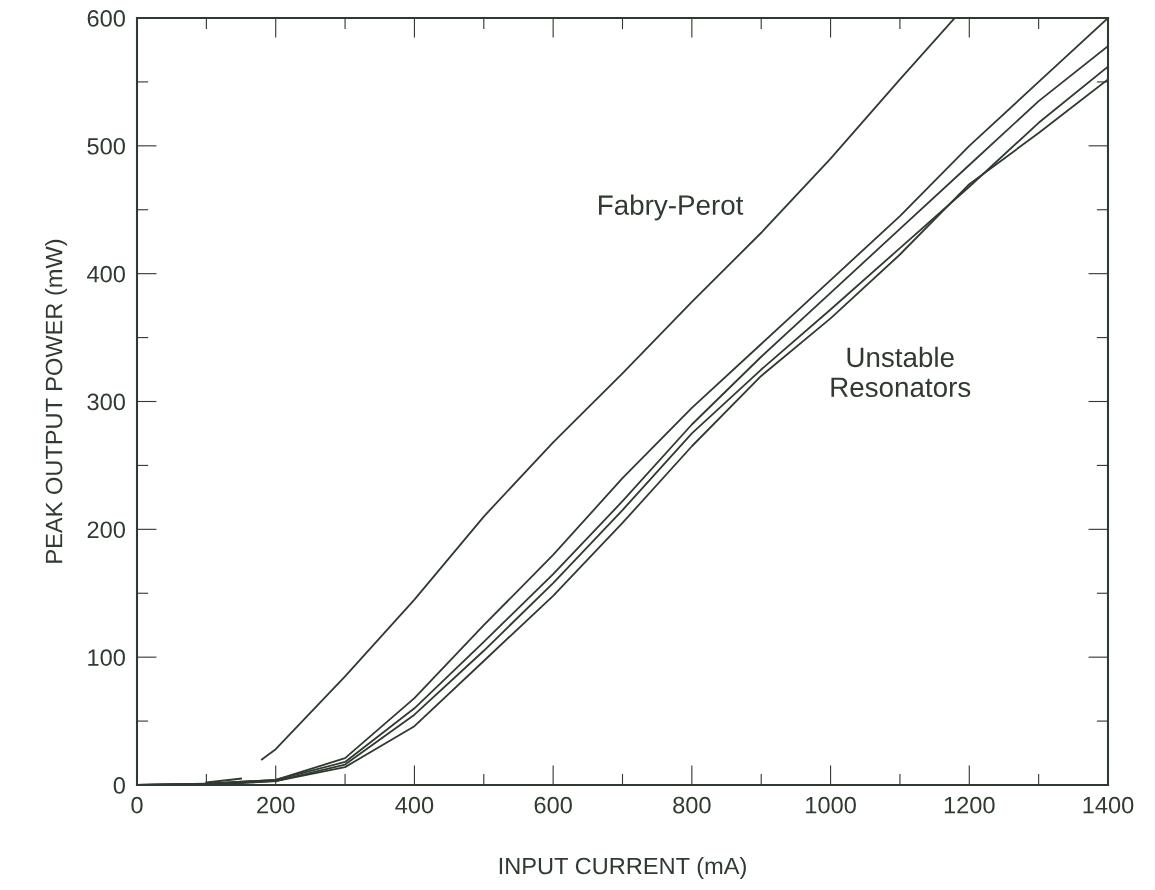 This screenshot has height=890, width=1155. Describe the element at coordinates (553, 805) in the screenshot. I see `x-tick-label: 600` at that location.